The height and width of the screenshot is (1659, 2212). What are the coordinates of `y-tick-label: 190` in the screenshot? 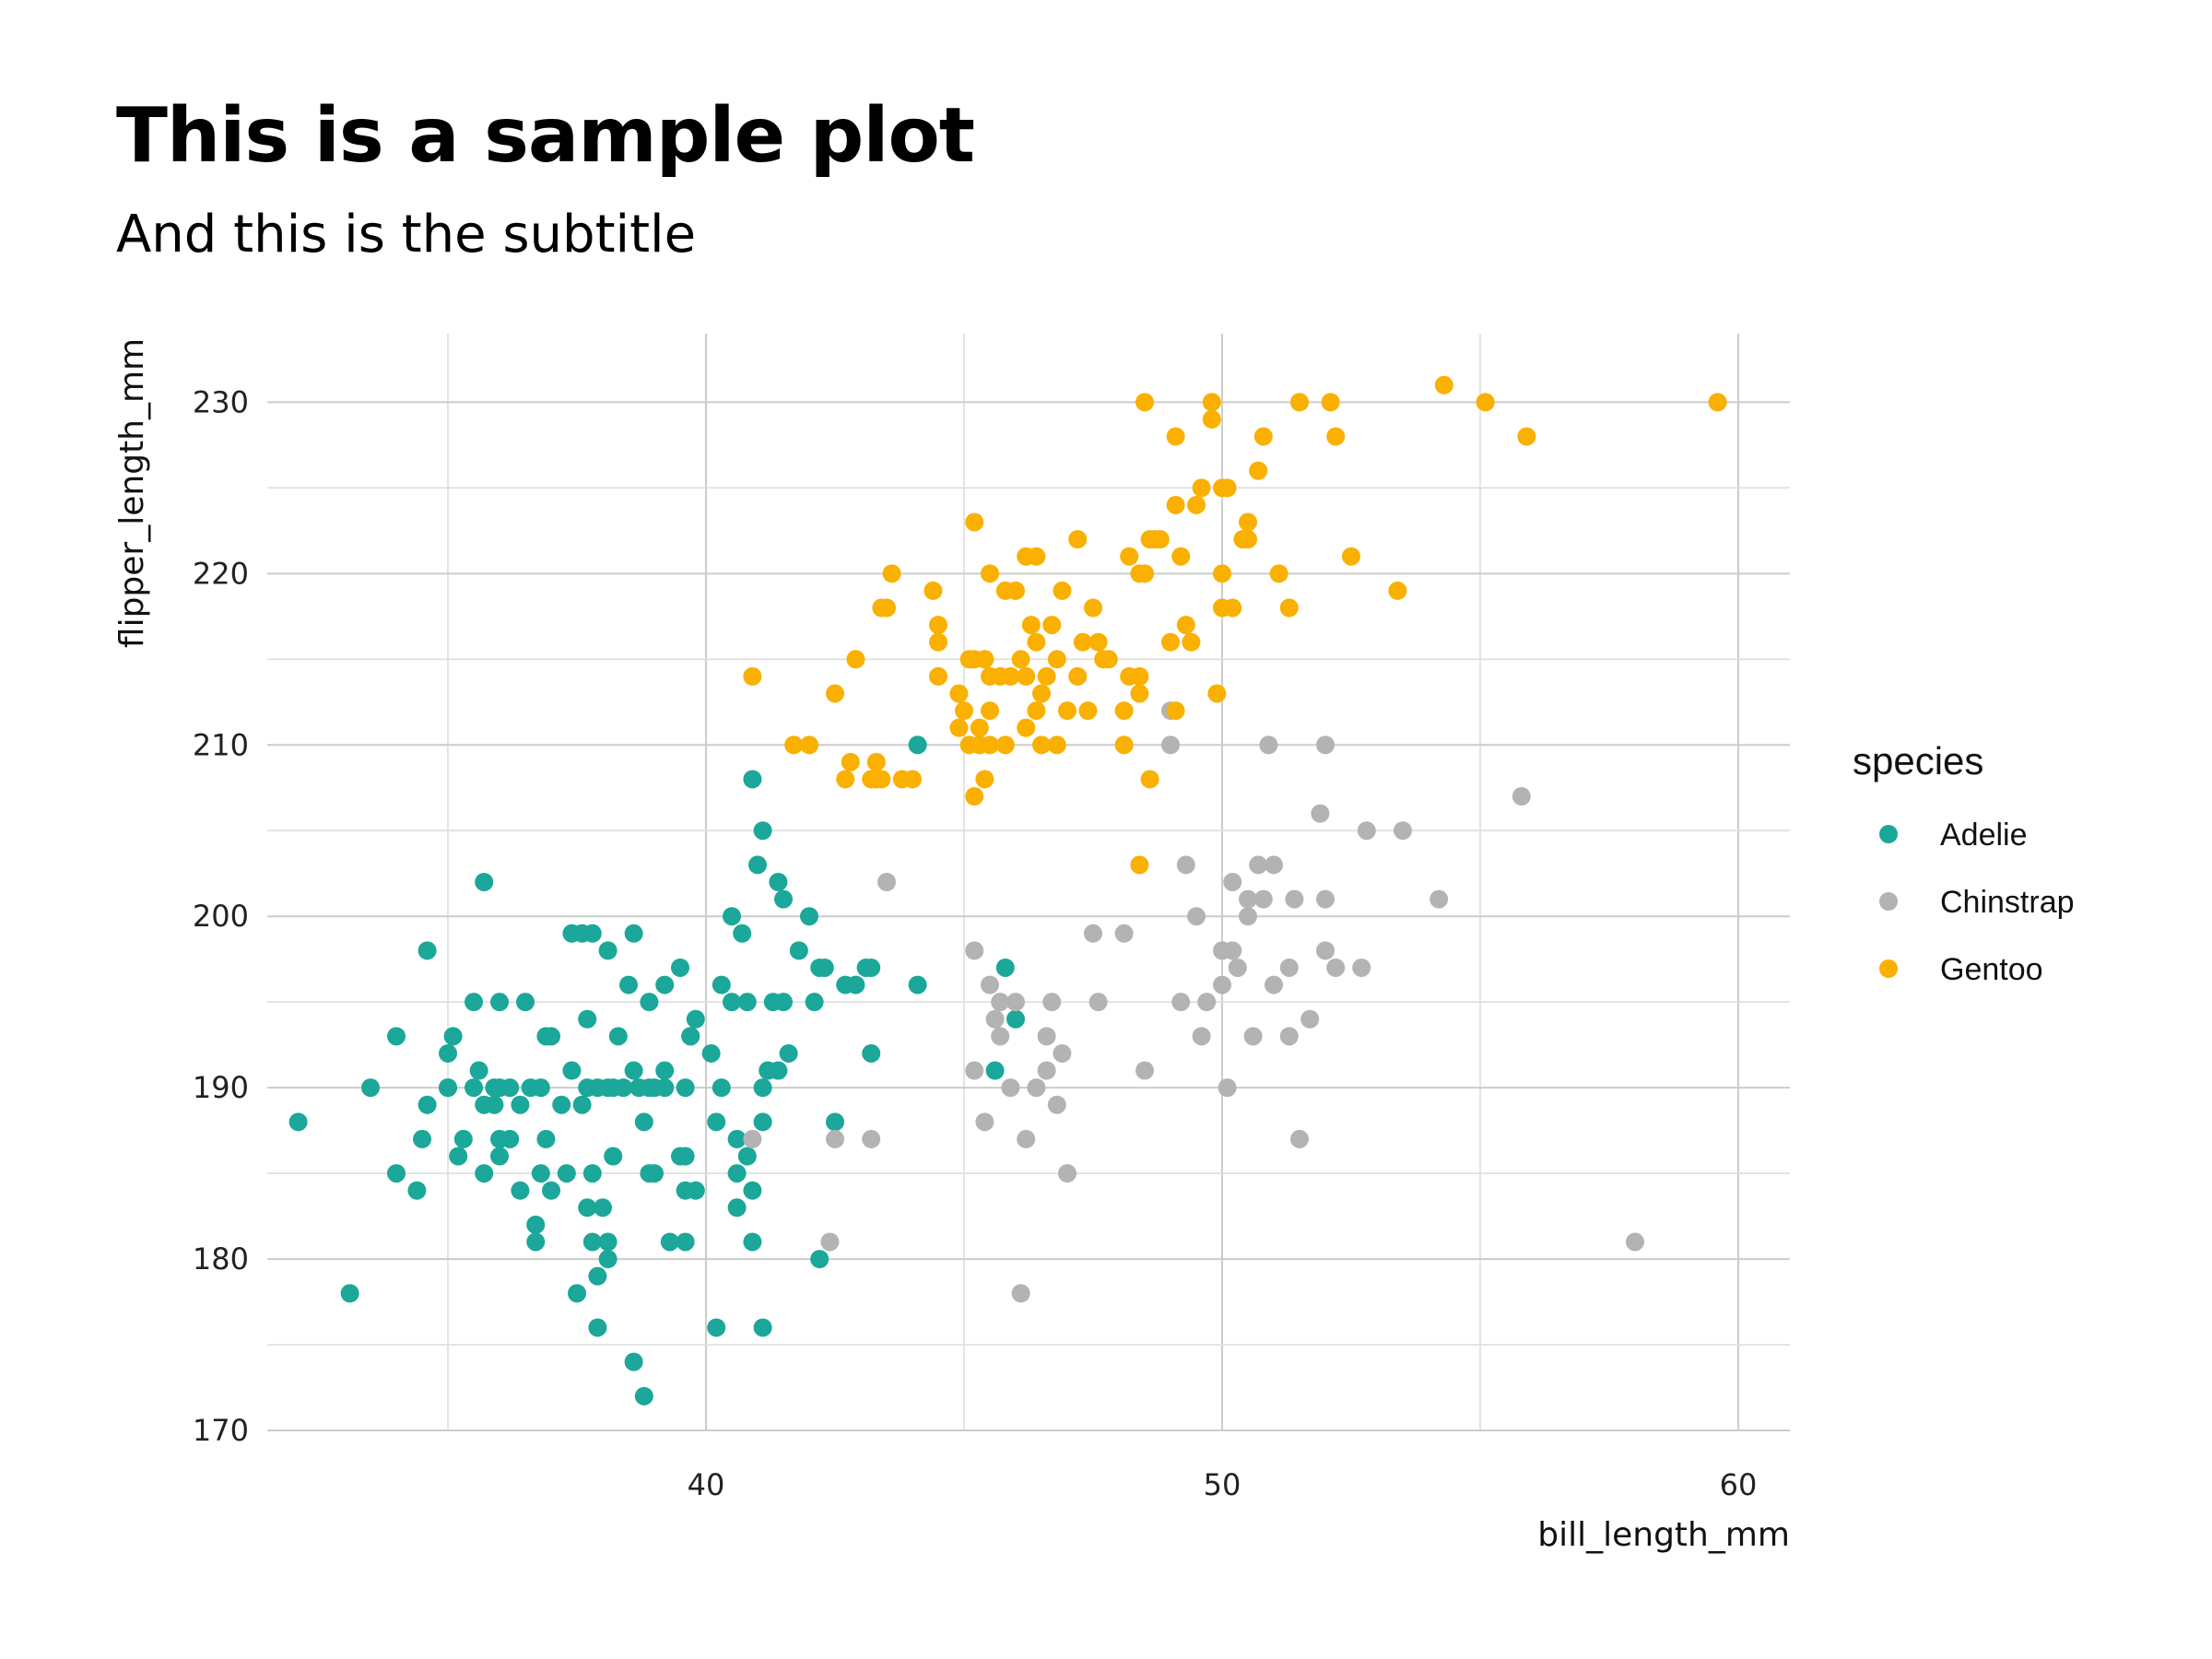 It's located at (221, 1087).